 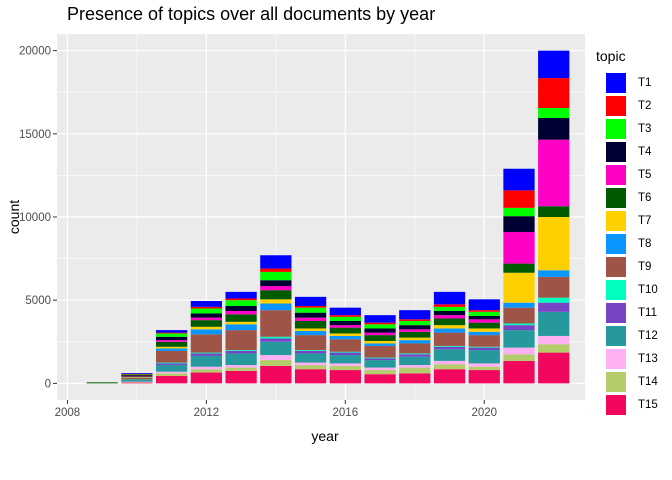 What do you see at coordinates (611, 56) in the screenshot?
I see `legend-title: topic` at bounding box center [611, 56].